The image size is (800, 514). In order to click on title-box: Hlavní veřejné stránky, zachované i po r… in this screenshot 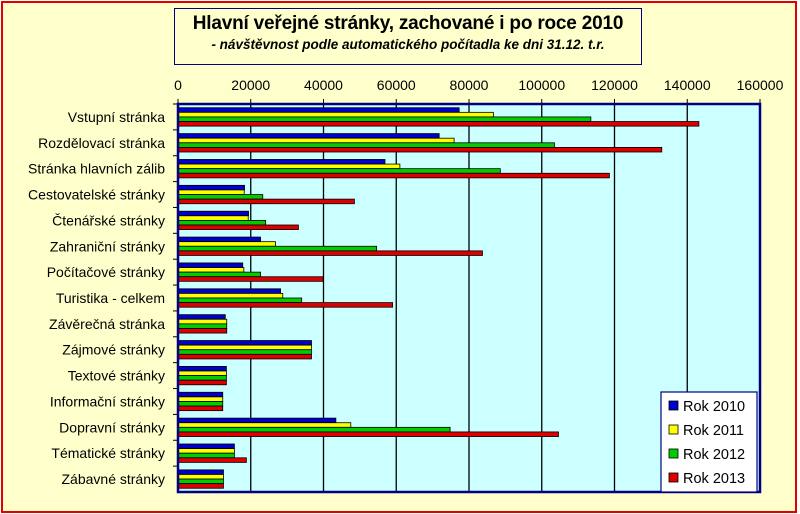, I will do `click(408, 36)`.